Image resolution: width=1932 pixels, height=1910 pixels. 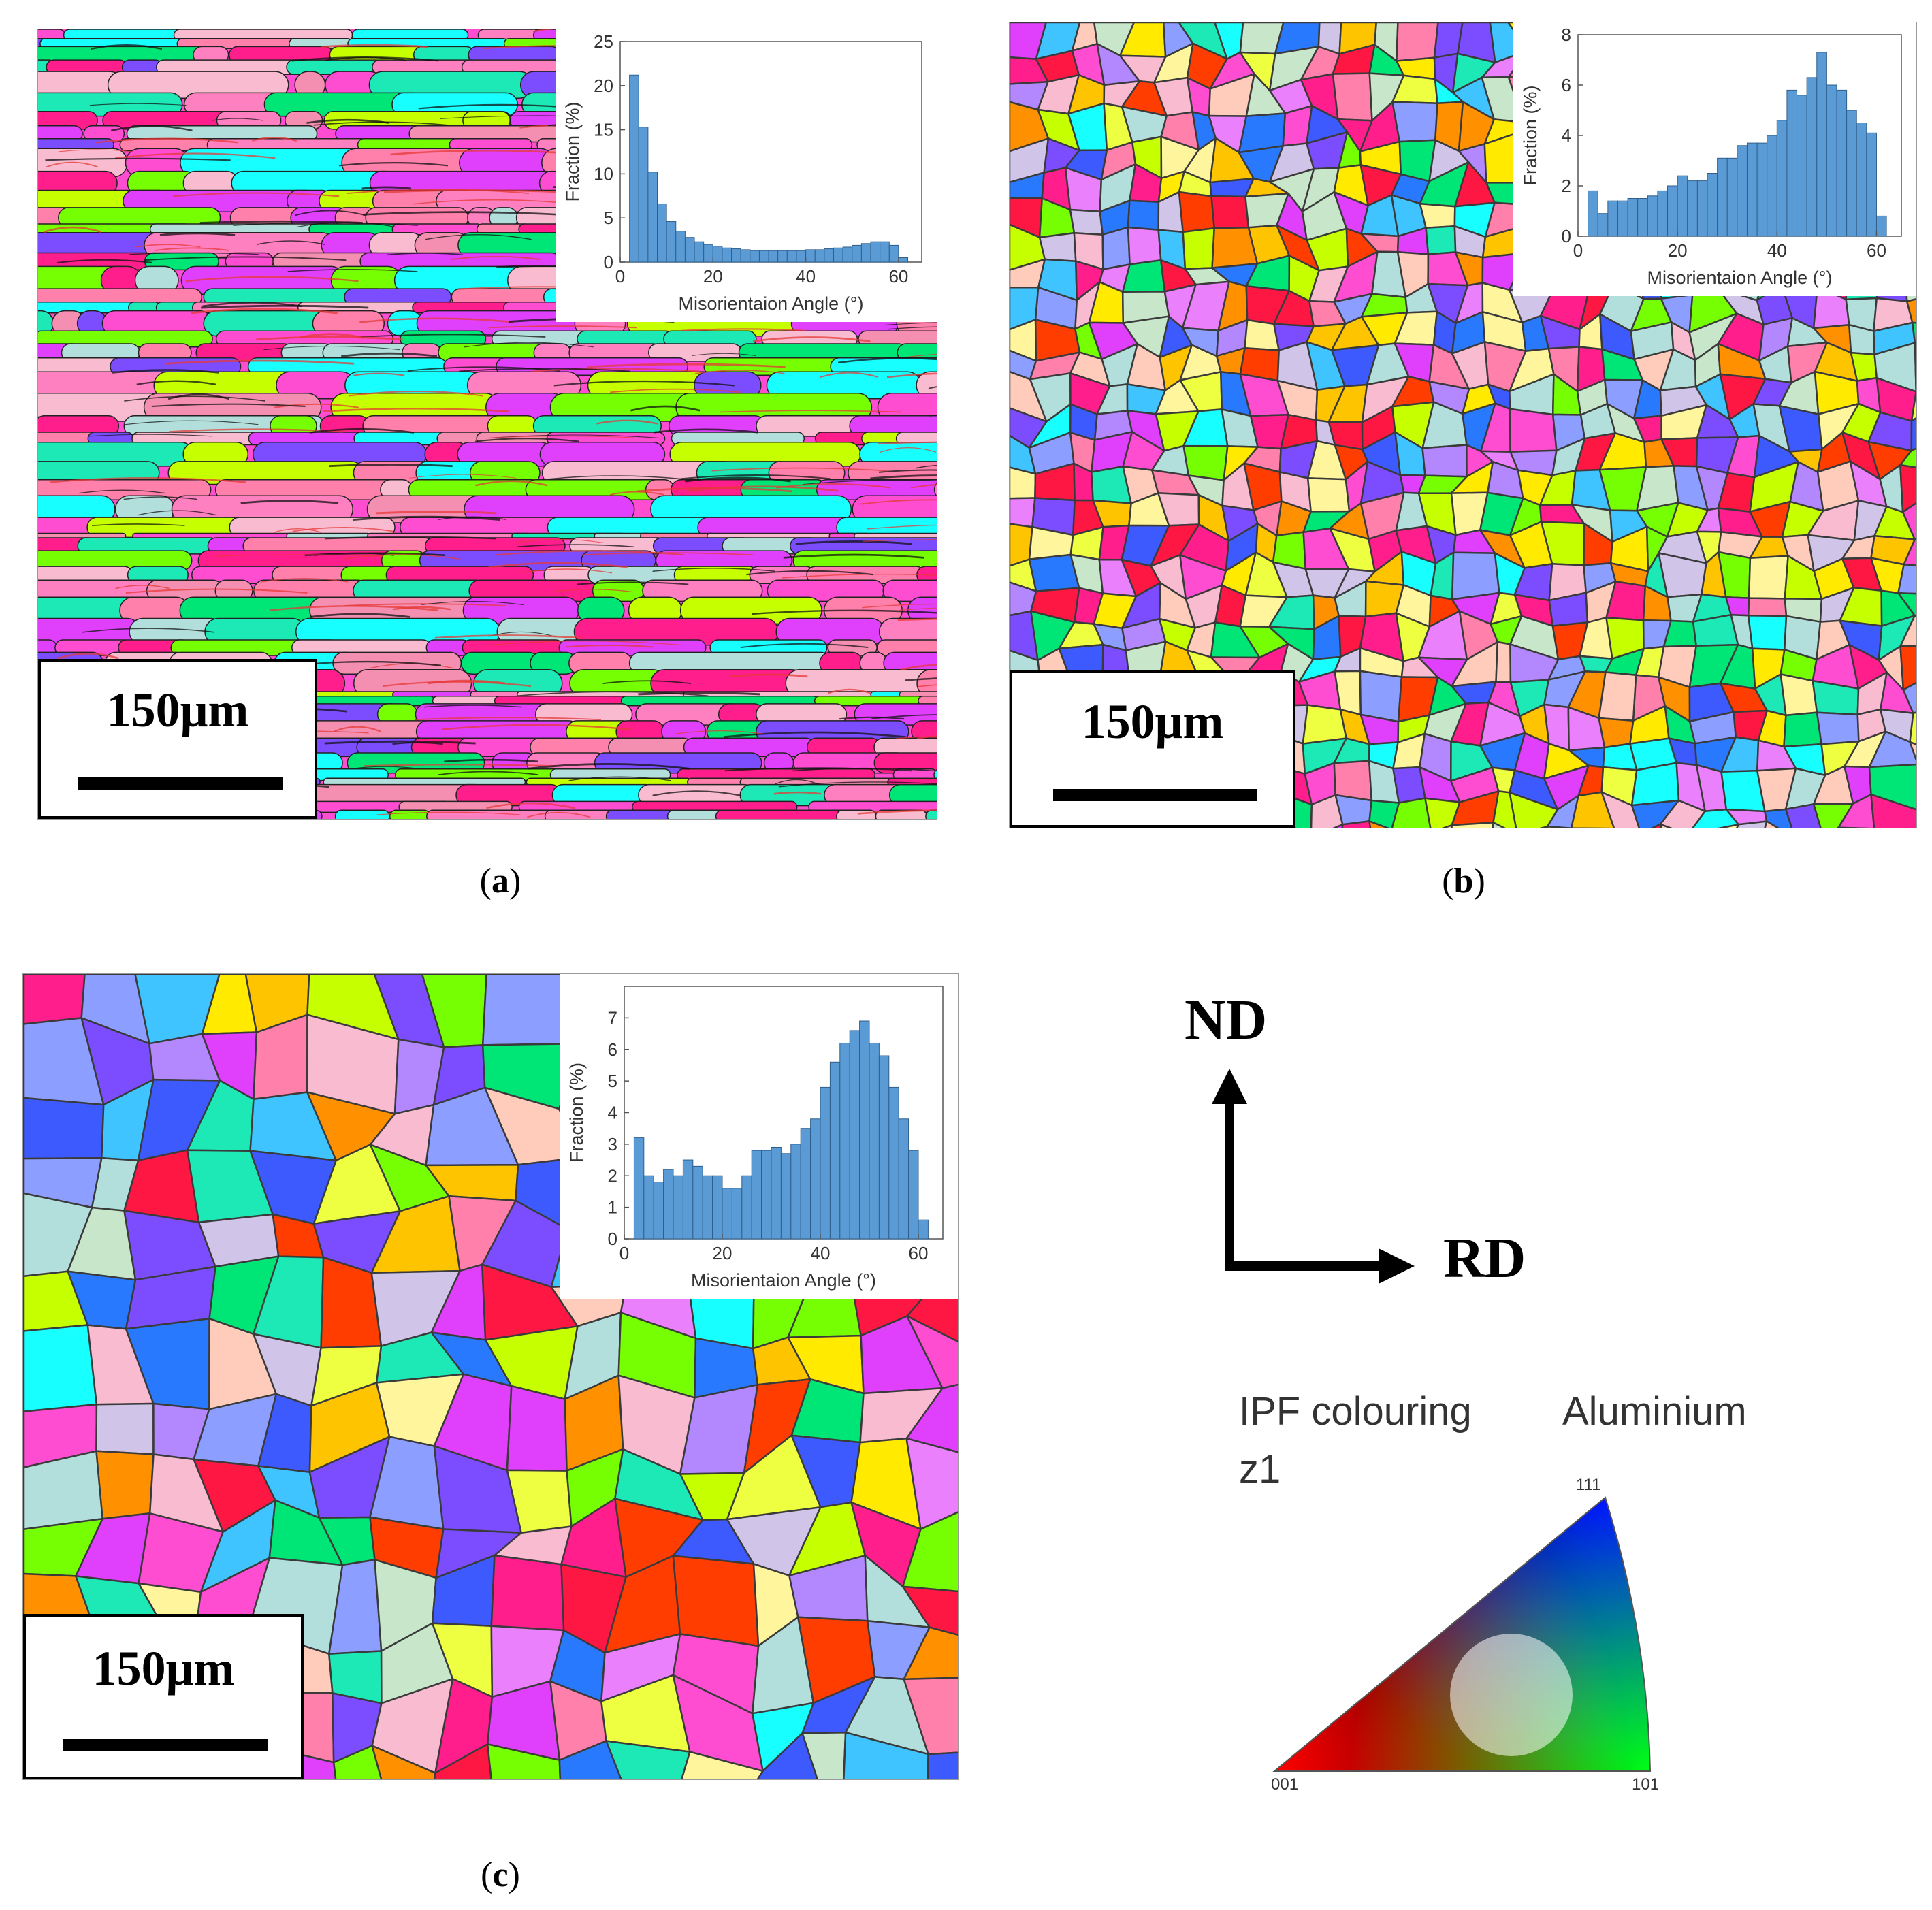 I want to click on scale-line-b, so click(x=1155, y=795).